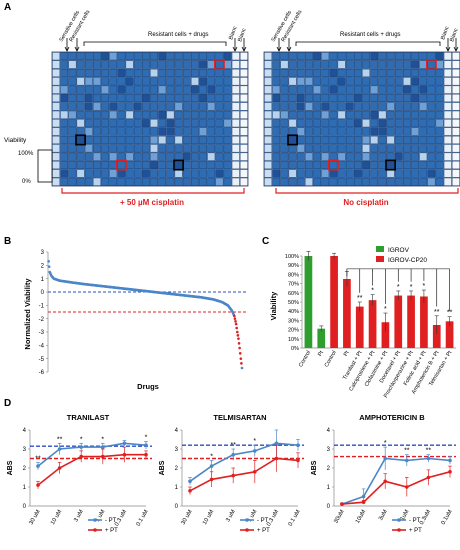 The height and width of the screenshot is (550, 460). I want to click on panel-c-y-tick-label: 100%, so click(292, 257).